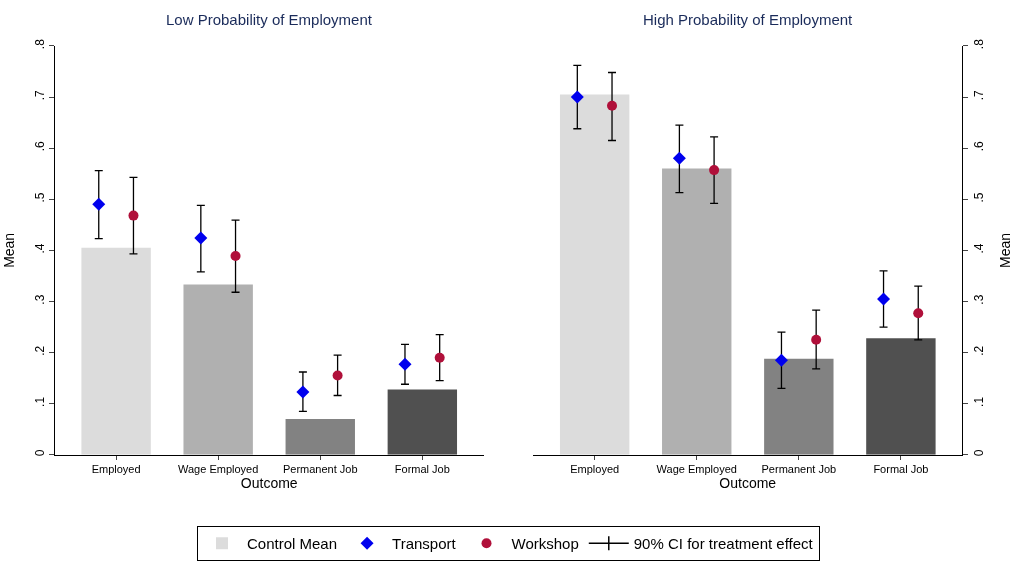 This screenshot has height=568, width=1017. What do you see at coordinates (748, 19) in the screenshot?
I see `chart-title: High Probability of Employment` at bounding box center [748, 19].